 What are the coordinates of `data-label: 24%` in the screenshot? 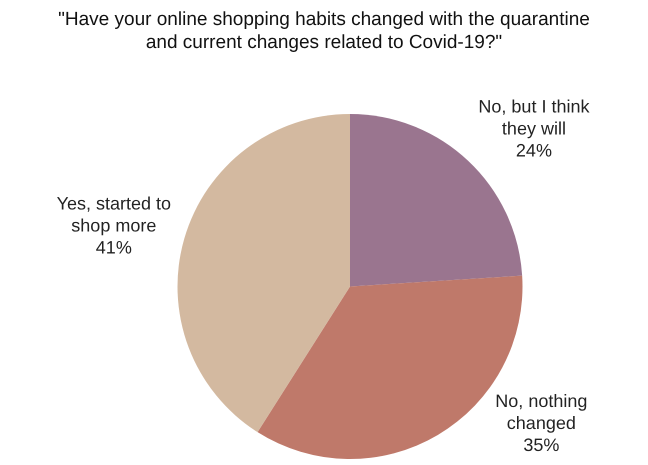 It's located at (534, 150).